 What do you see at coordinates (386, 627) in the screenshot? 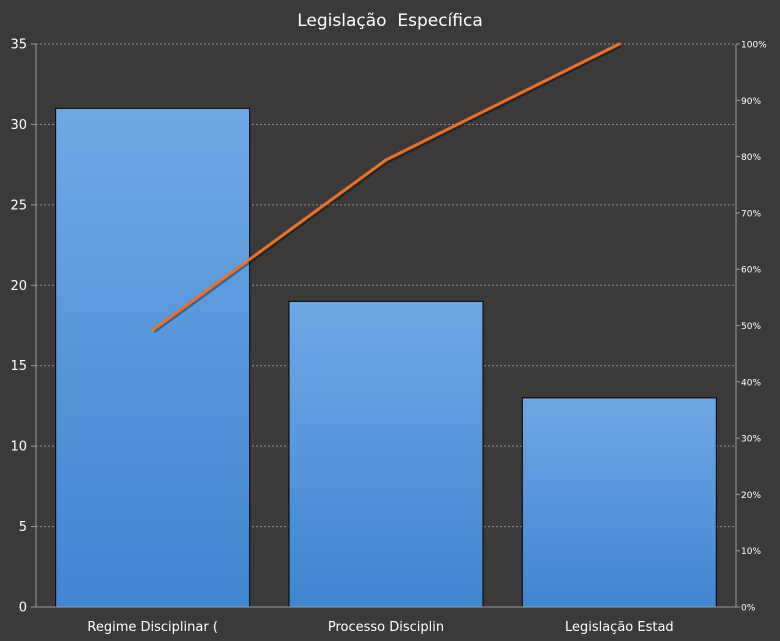
I see `category-label: Processo Disciplin` at bounding box center [386, 627].